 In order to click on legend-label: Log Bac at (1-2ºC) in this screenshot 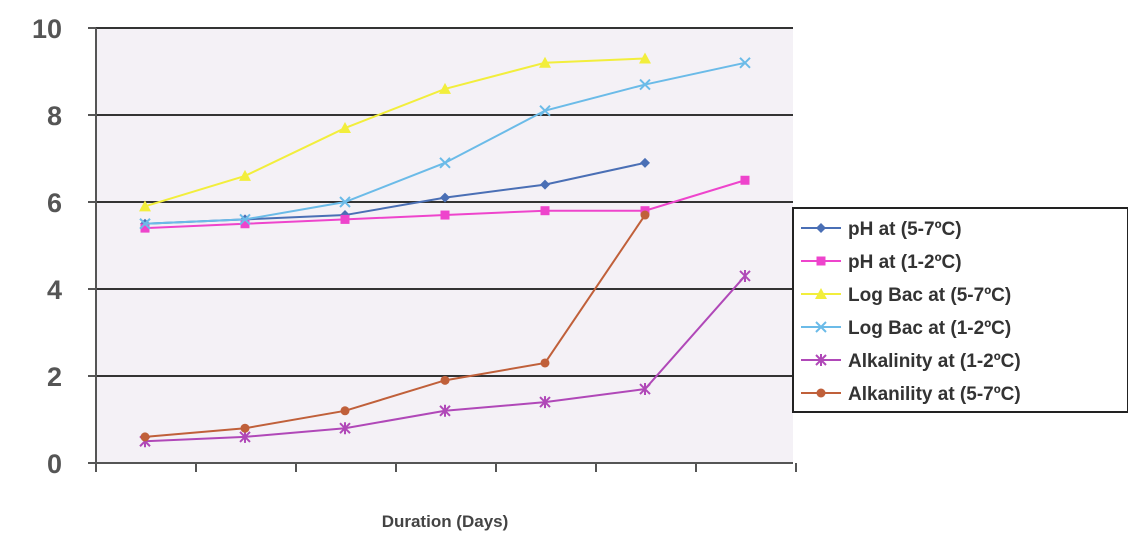, I will do `click(929, 328)`.